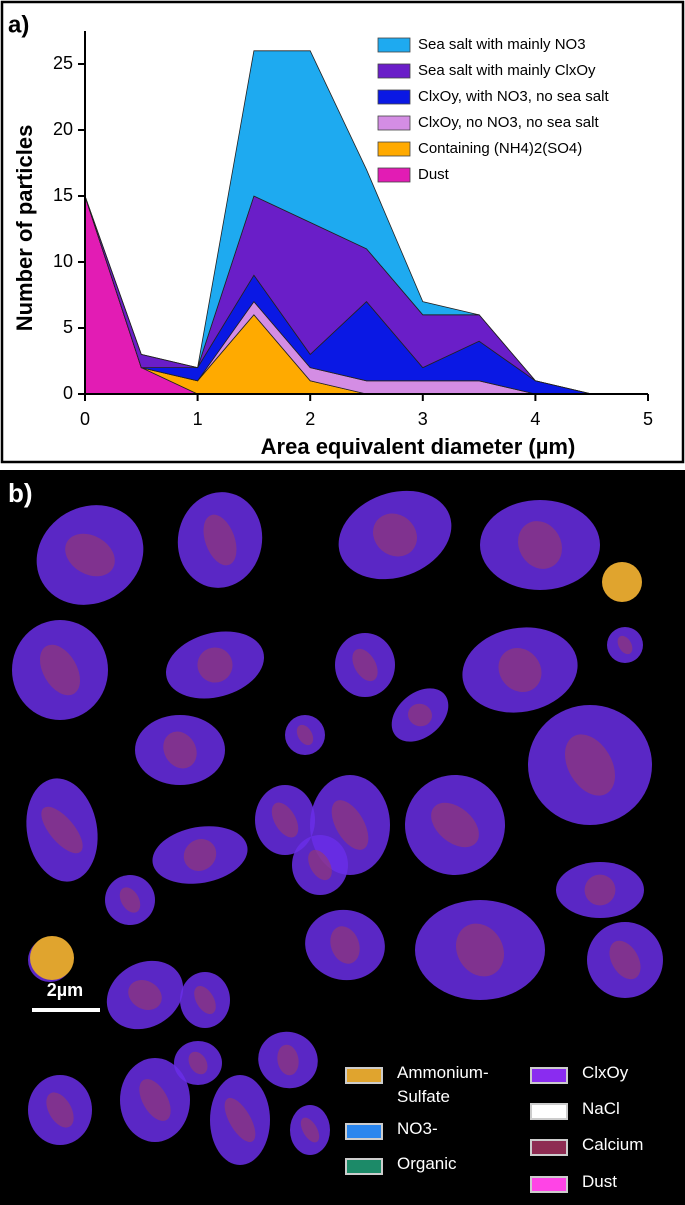 The height and width of the screenshot is (1205, 685). What do you see at coordinates (68, 327) in the screenshot?
I see `y-tick-label: 5` at bounding box center [68, 327].